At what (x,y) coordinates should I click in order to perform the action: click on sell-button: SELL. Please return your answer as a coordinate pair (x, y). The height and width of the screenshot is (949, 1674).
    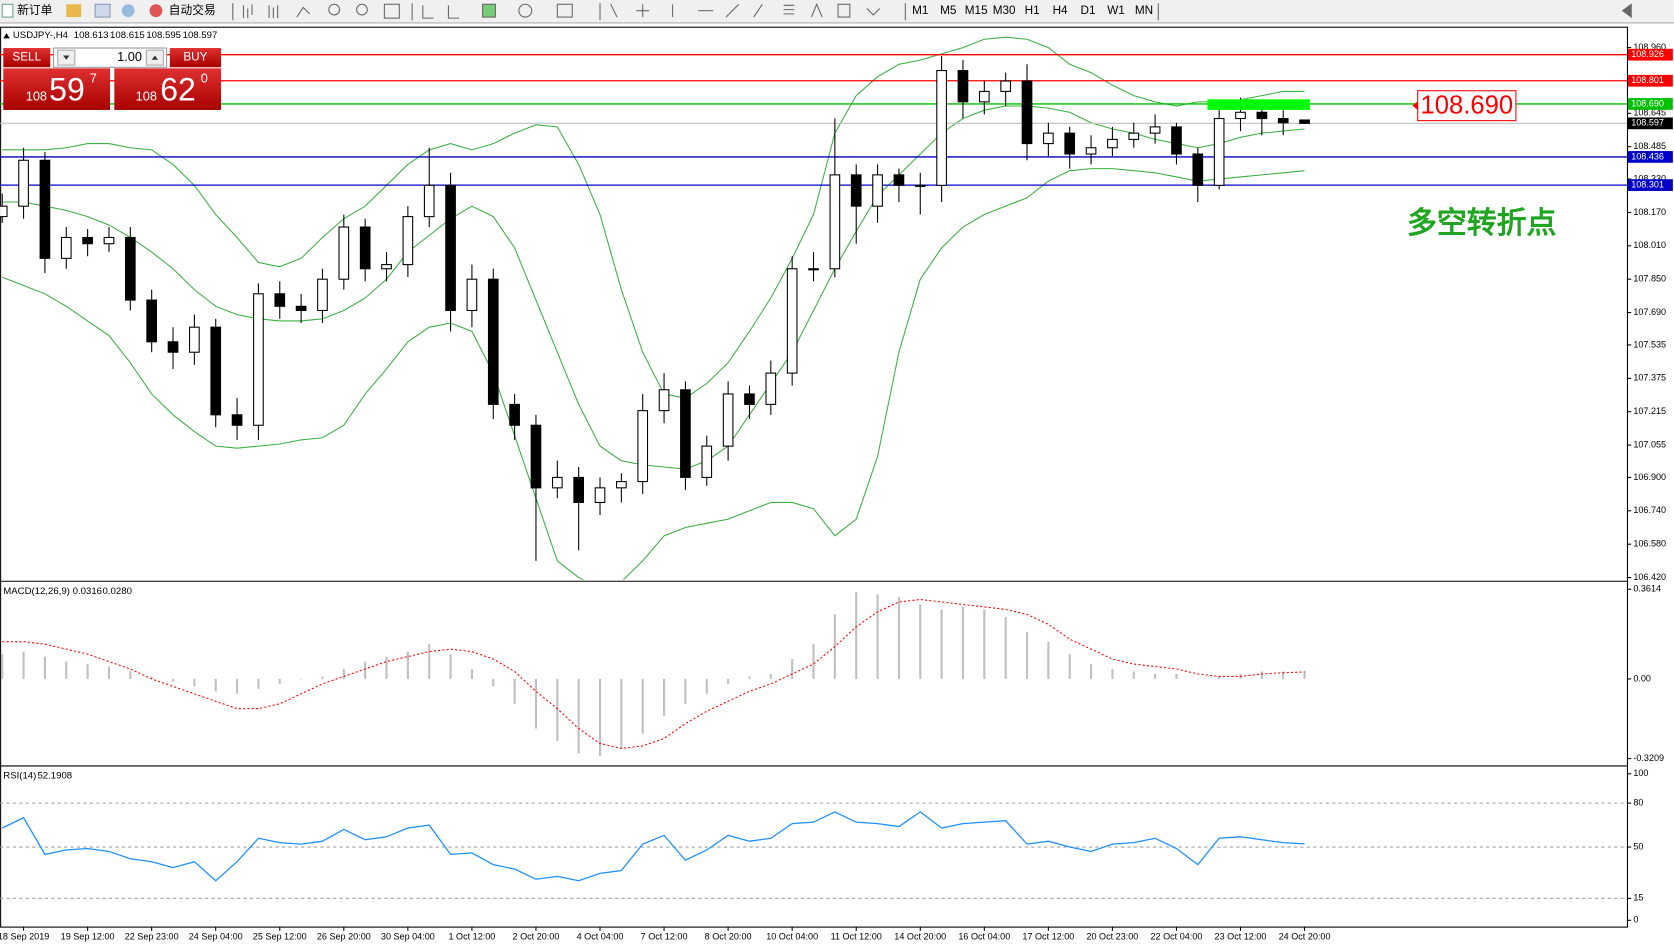
    Looking at the image, I should click on (27, 58).